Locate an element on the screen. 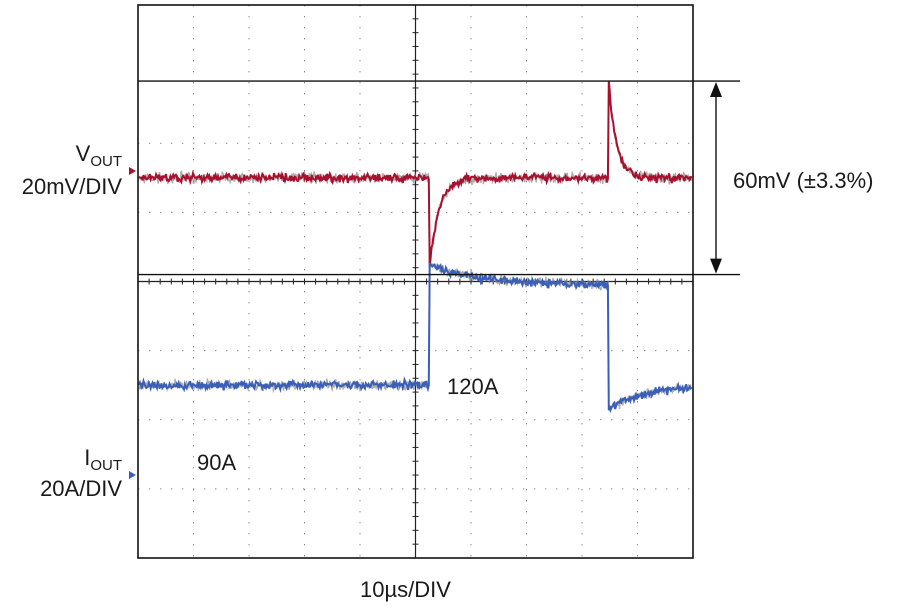  annotation-60mv: 60mV (±3.3%) is located at coordinates (803, 180).